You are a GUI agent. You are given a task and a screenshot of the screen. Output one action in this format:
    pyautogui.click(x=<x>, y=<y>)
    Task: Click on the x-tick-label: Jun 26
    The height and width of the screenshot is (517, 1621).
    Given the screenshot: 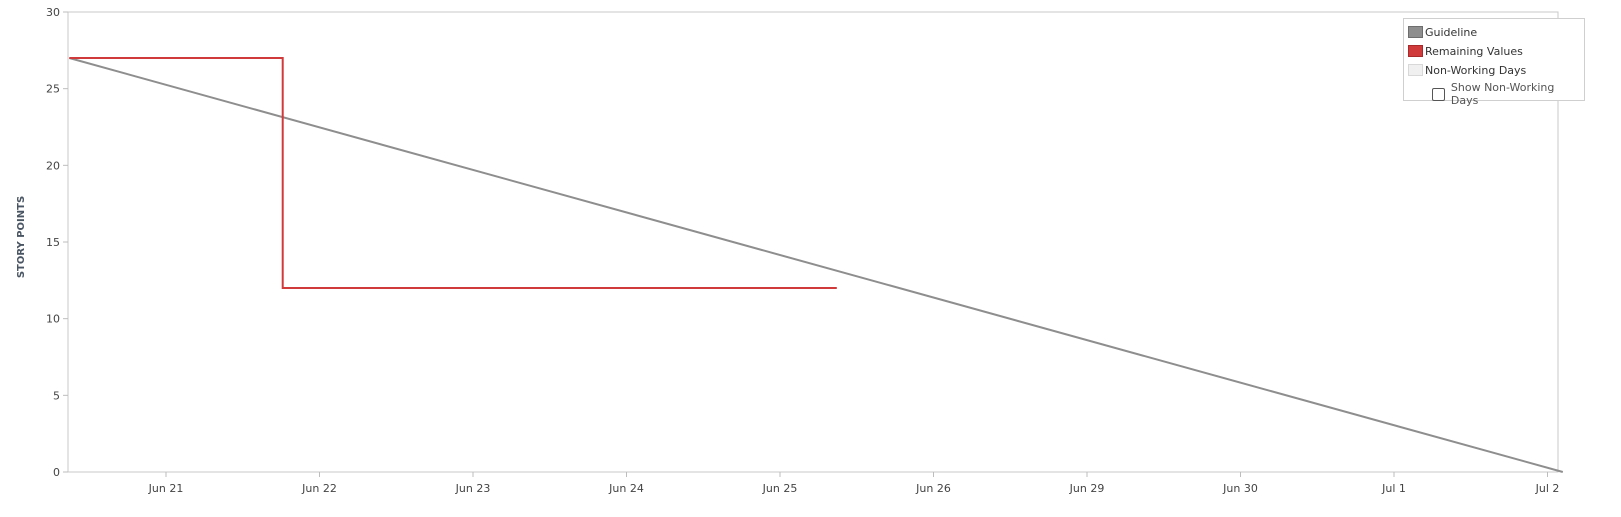 What is the action you would take?
    pyautogui.click(x=933, y=488)
    